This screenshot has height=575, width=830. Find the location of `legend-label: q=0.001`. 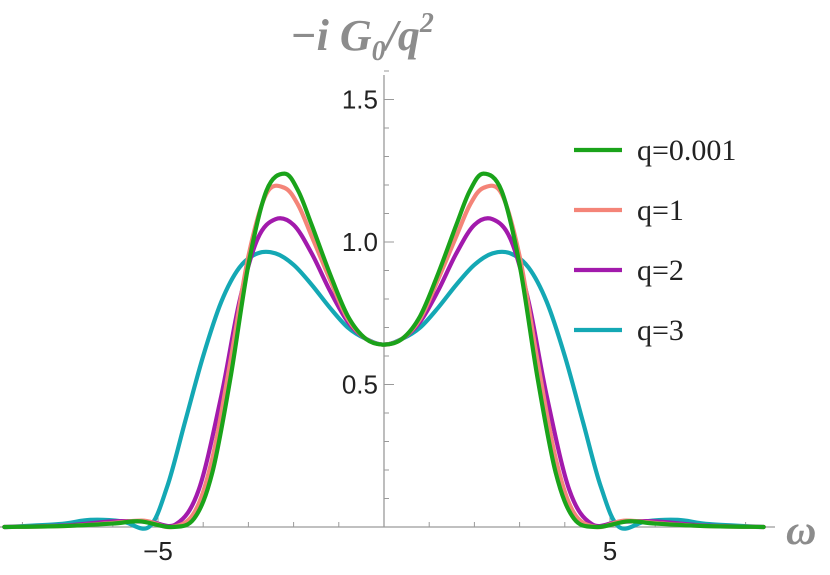

legend-label: q=0.001 is located at coordinates (686, 150).